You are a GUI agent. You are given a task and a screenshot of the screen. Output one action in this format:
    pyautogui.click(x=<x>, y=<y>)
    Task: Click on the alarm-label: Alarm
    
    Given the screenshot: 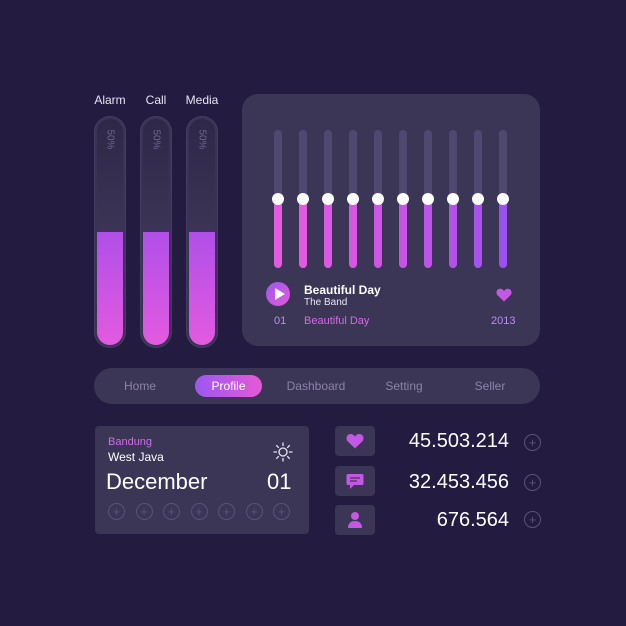 What is the action you would take?
    pyautogui.click(x=110, y=100)
    